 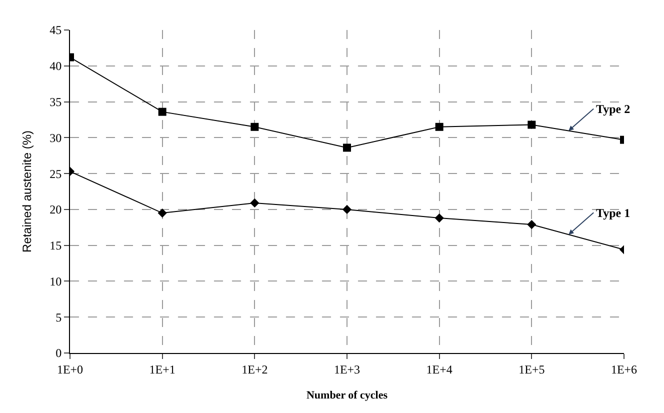 What do you see at coordinates (56, 173) in the screenshot?
I see `y-tick-label: 25` at bounding box center [56, 173].